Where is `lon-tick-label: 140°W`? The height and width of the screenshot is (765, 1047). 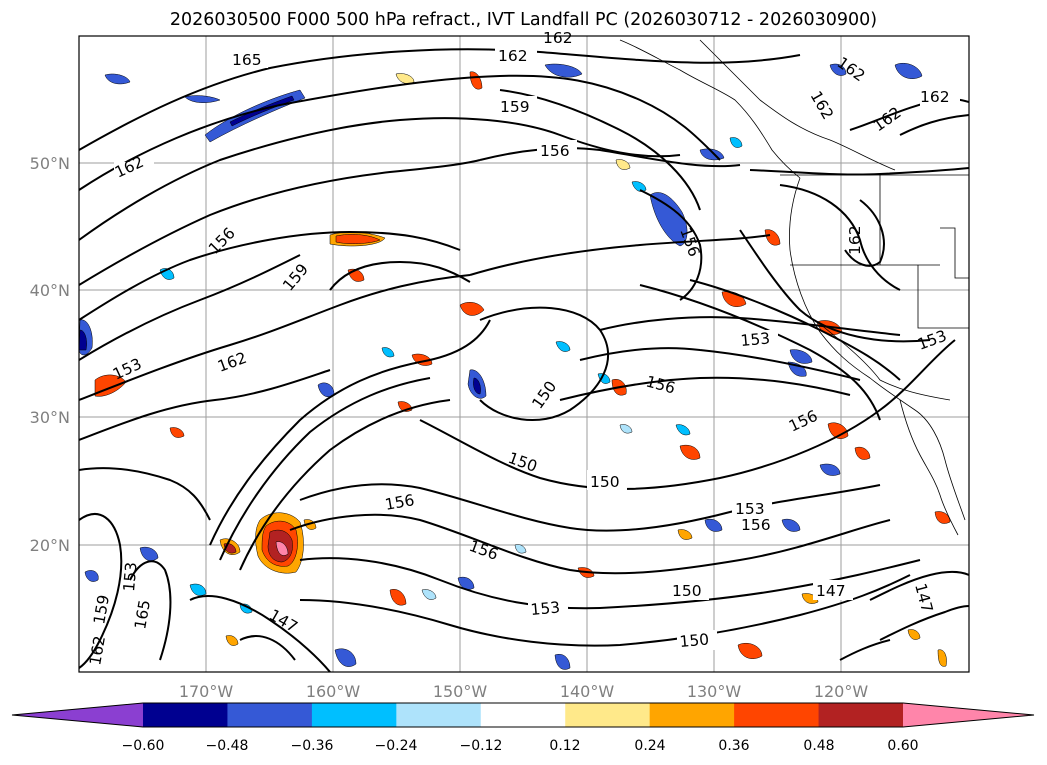 lon-tick-label: 140°W is located at coordinates (587, 691).